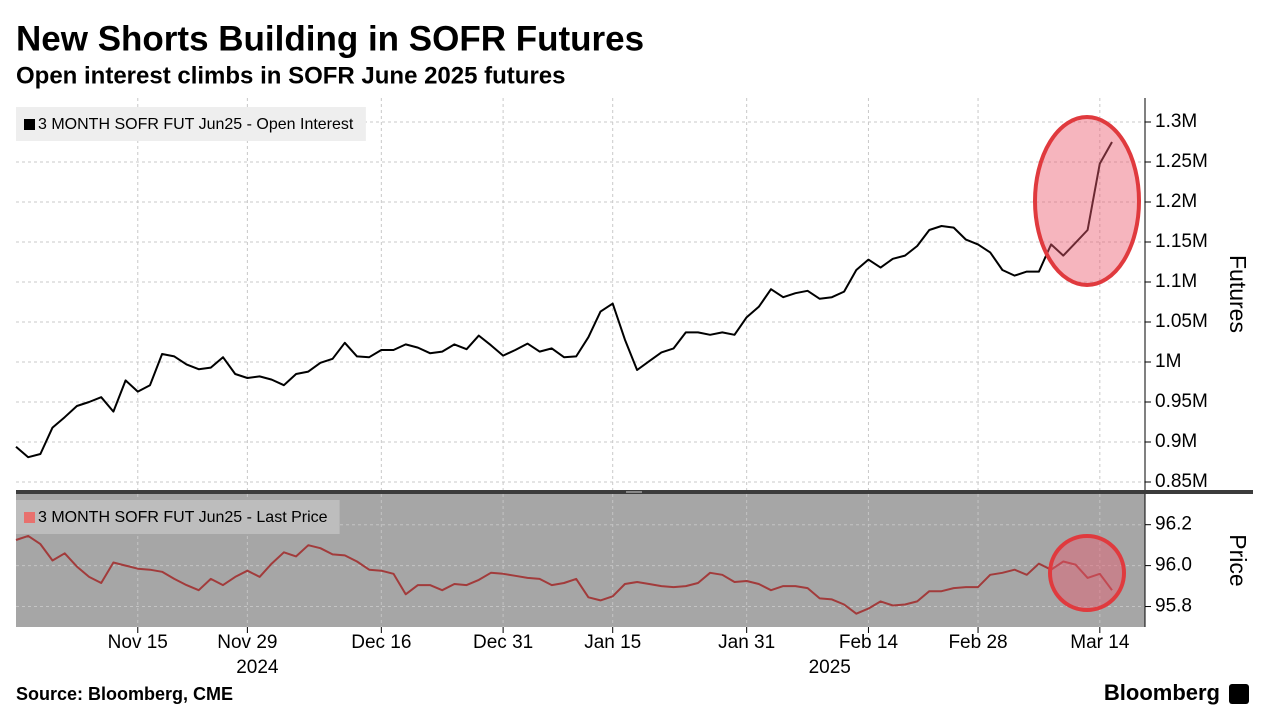  What do you see at coordinates (634, 492) in the screenshot?
I see `panel-handle` at bounding box center [634, 492].